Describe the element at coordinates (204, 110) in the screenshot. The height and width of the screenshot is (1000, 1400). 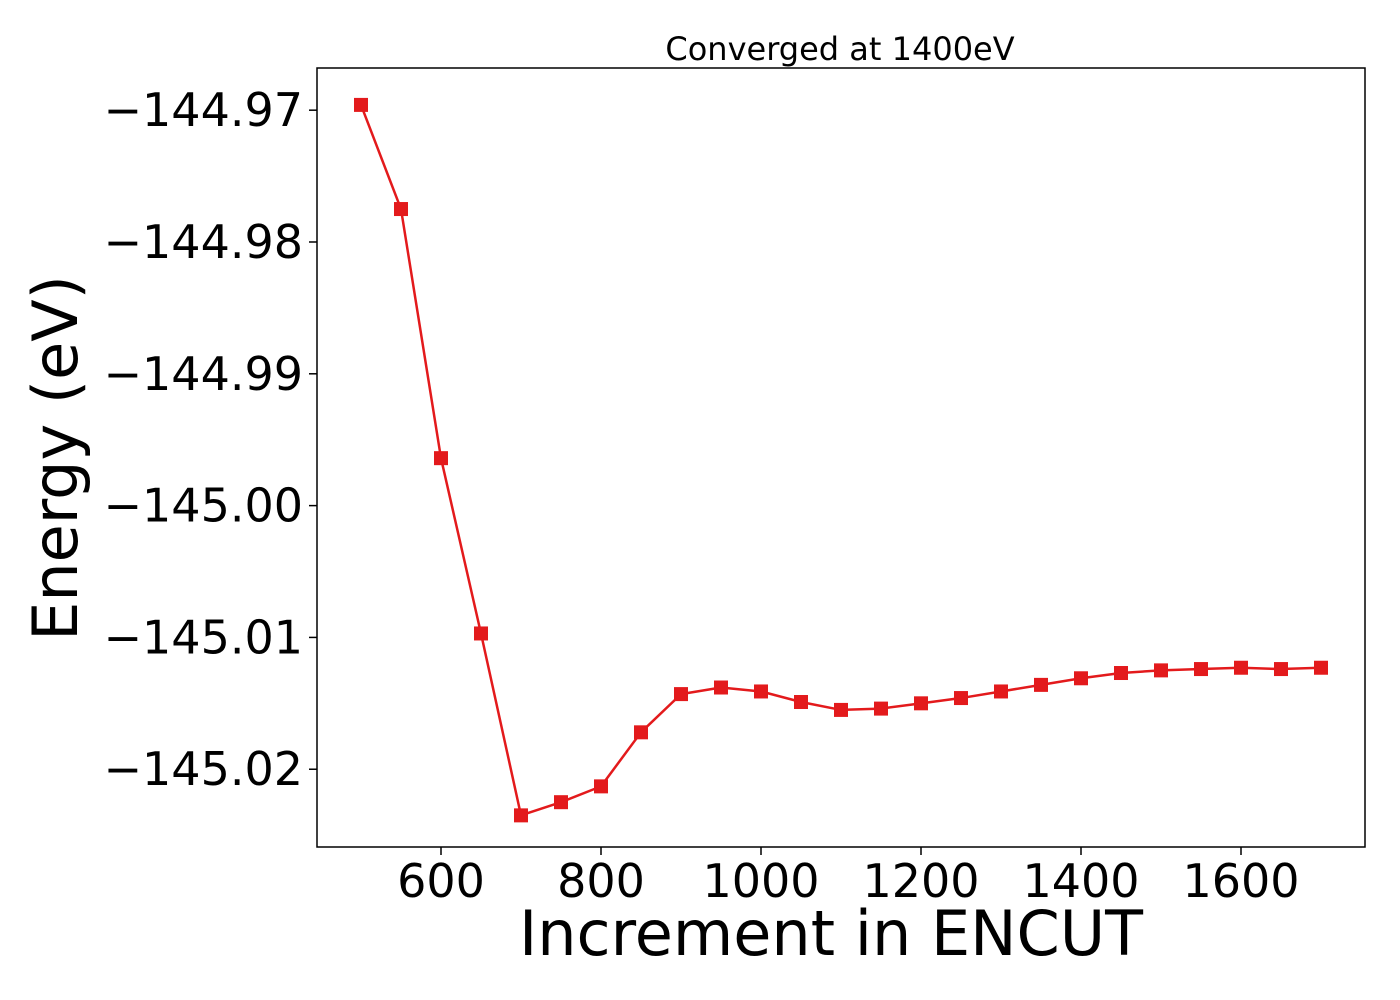
I see `y-tick-label: −144.97` at that location.